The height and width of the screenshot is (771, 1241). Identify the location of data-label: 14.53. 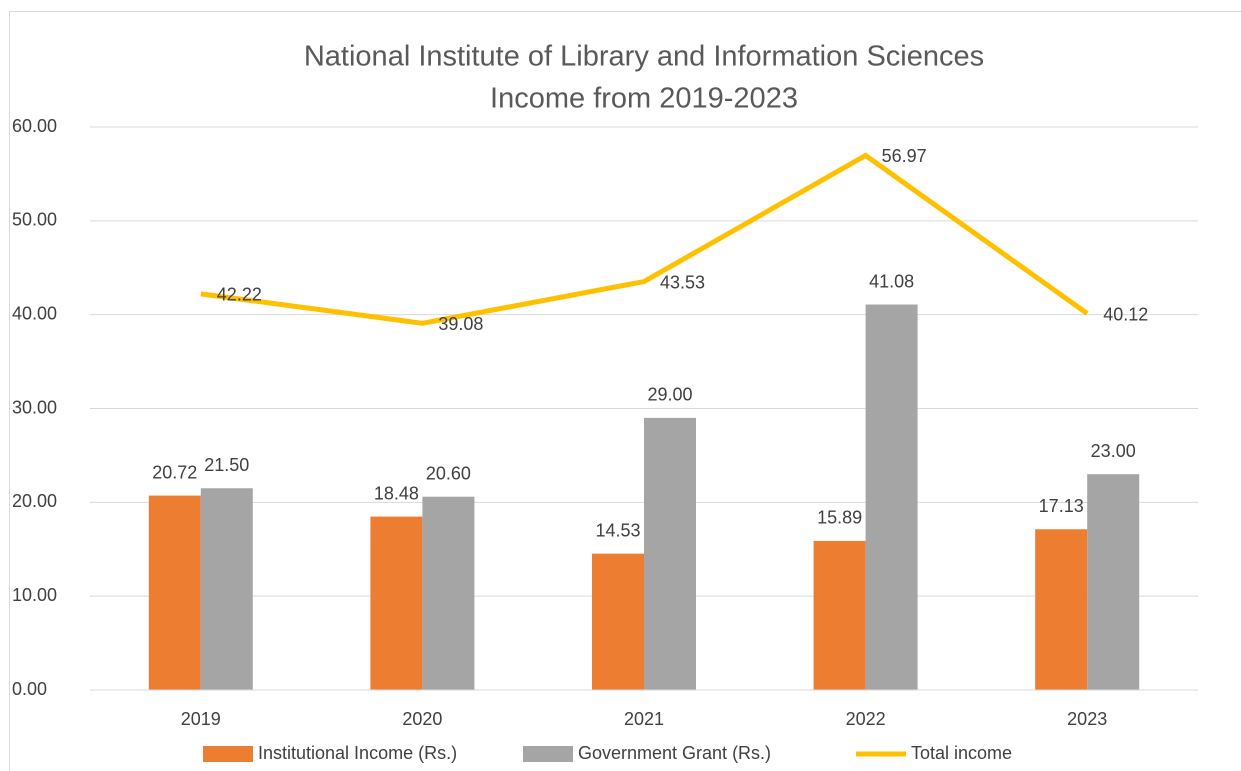
(617, 530).